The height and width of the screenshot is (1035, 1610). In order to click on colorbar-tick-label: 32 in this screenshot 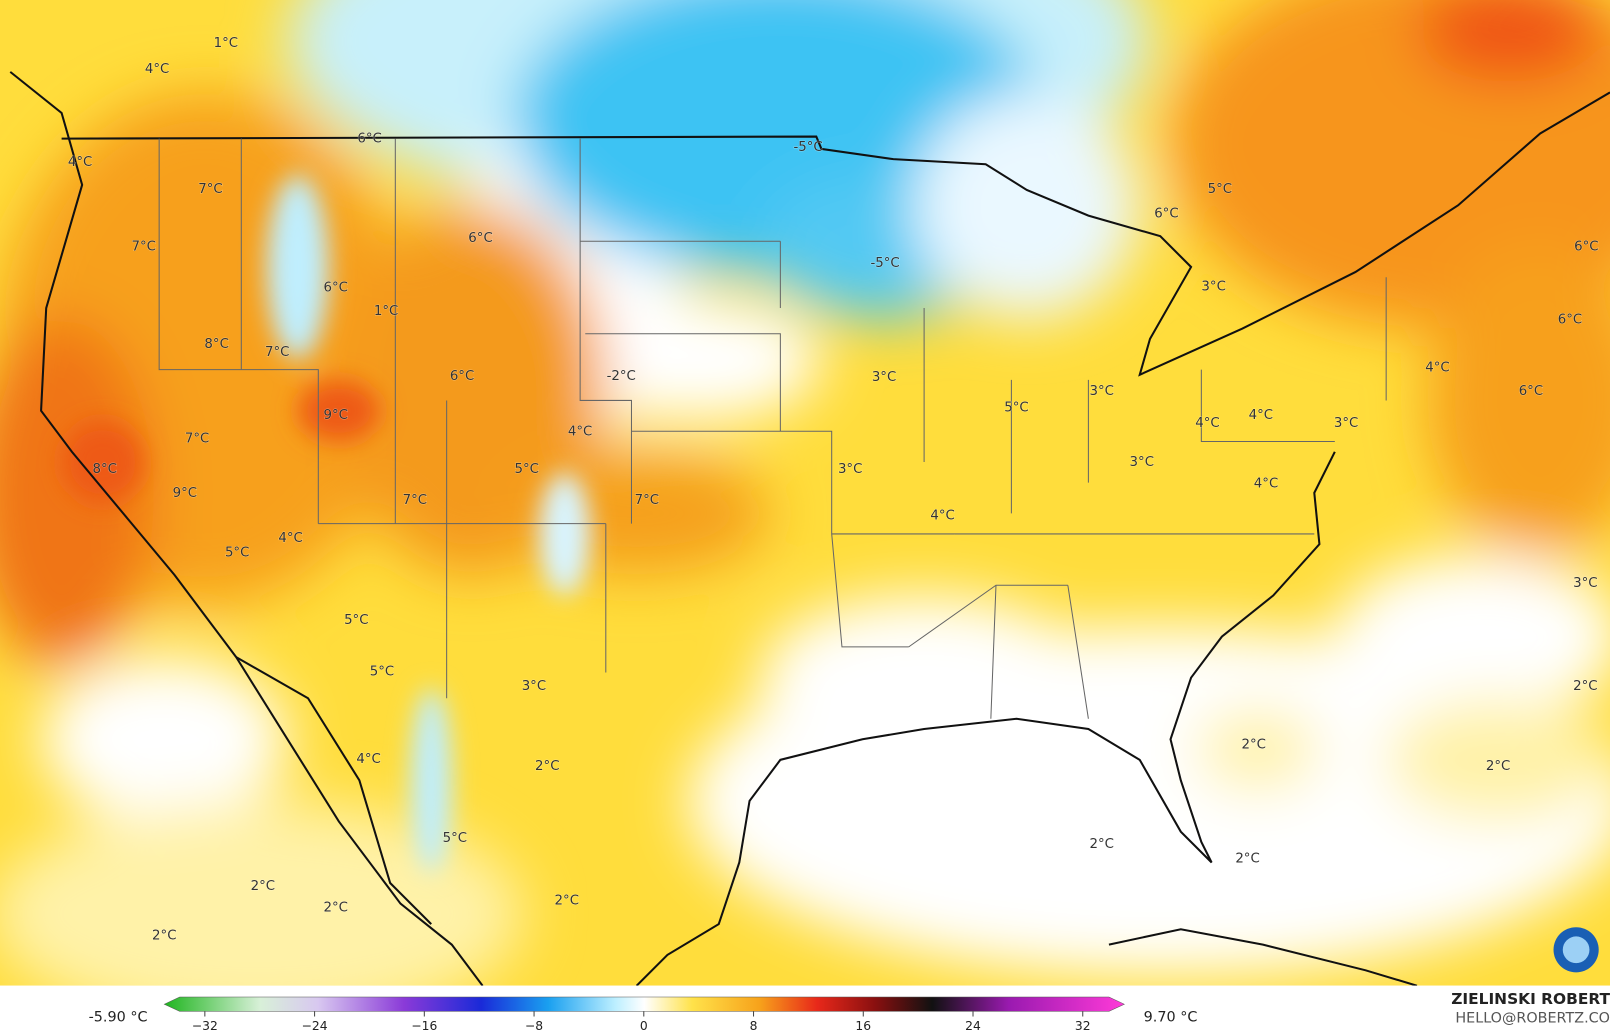, I will do `click(1083, 1026)`.